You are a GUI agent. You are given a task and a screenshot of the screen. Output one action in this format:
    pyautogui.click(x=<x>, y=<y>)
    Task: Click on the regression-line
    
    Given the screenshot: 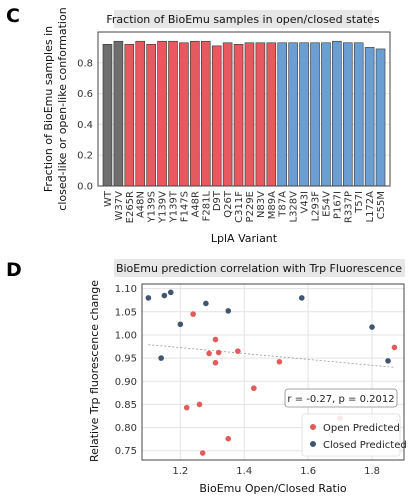 What is the action you would take?
    pyautogui.click(x=271, y=356)
    